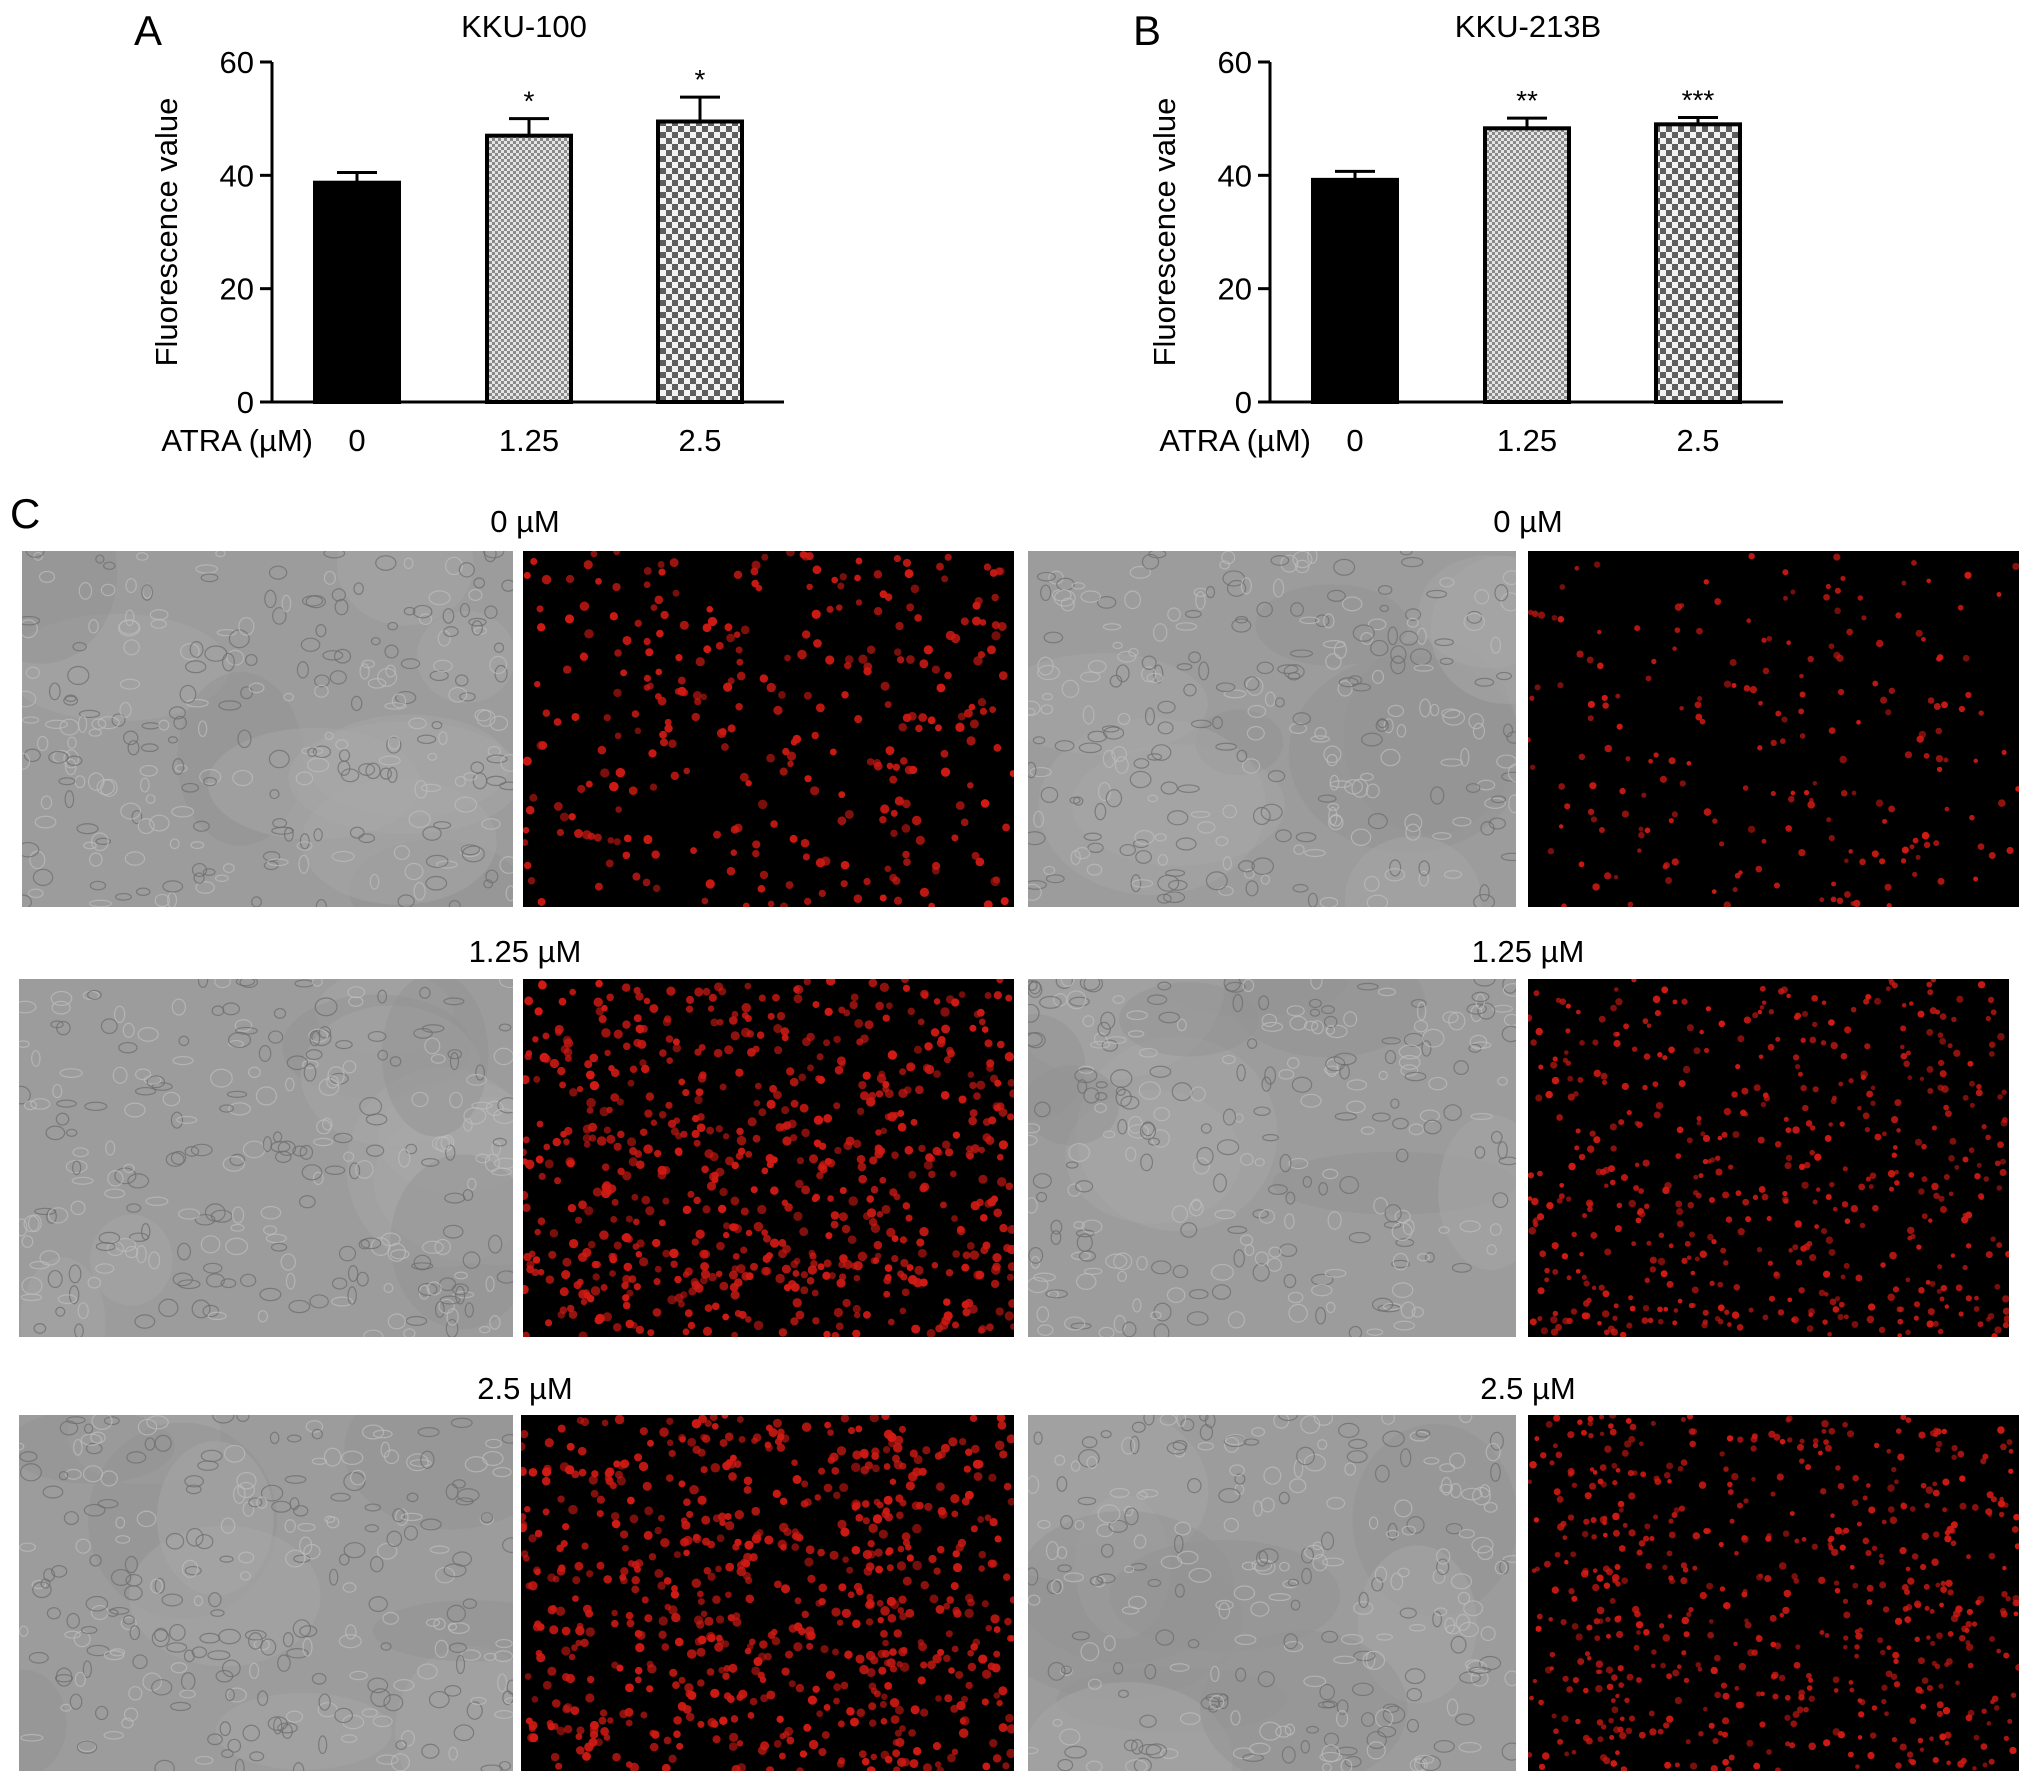 The height and width of the screenshot is (1789, 2032). Describe the element at coordinates (768, 729) in the screenshot. I see `fluorescence-image-kku100-0uM` at that location.